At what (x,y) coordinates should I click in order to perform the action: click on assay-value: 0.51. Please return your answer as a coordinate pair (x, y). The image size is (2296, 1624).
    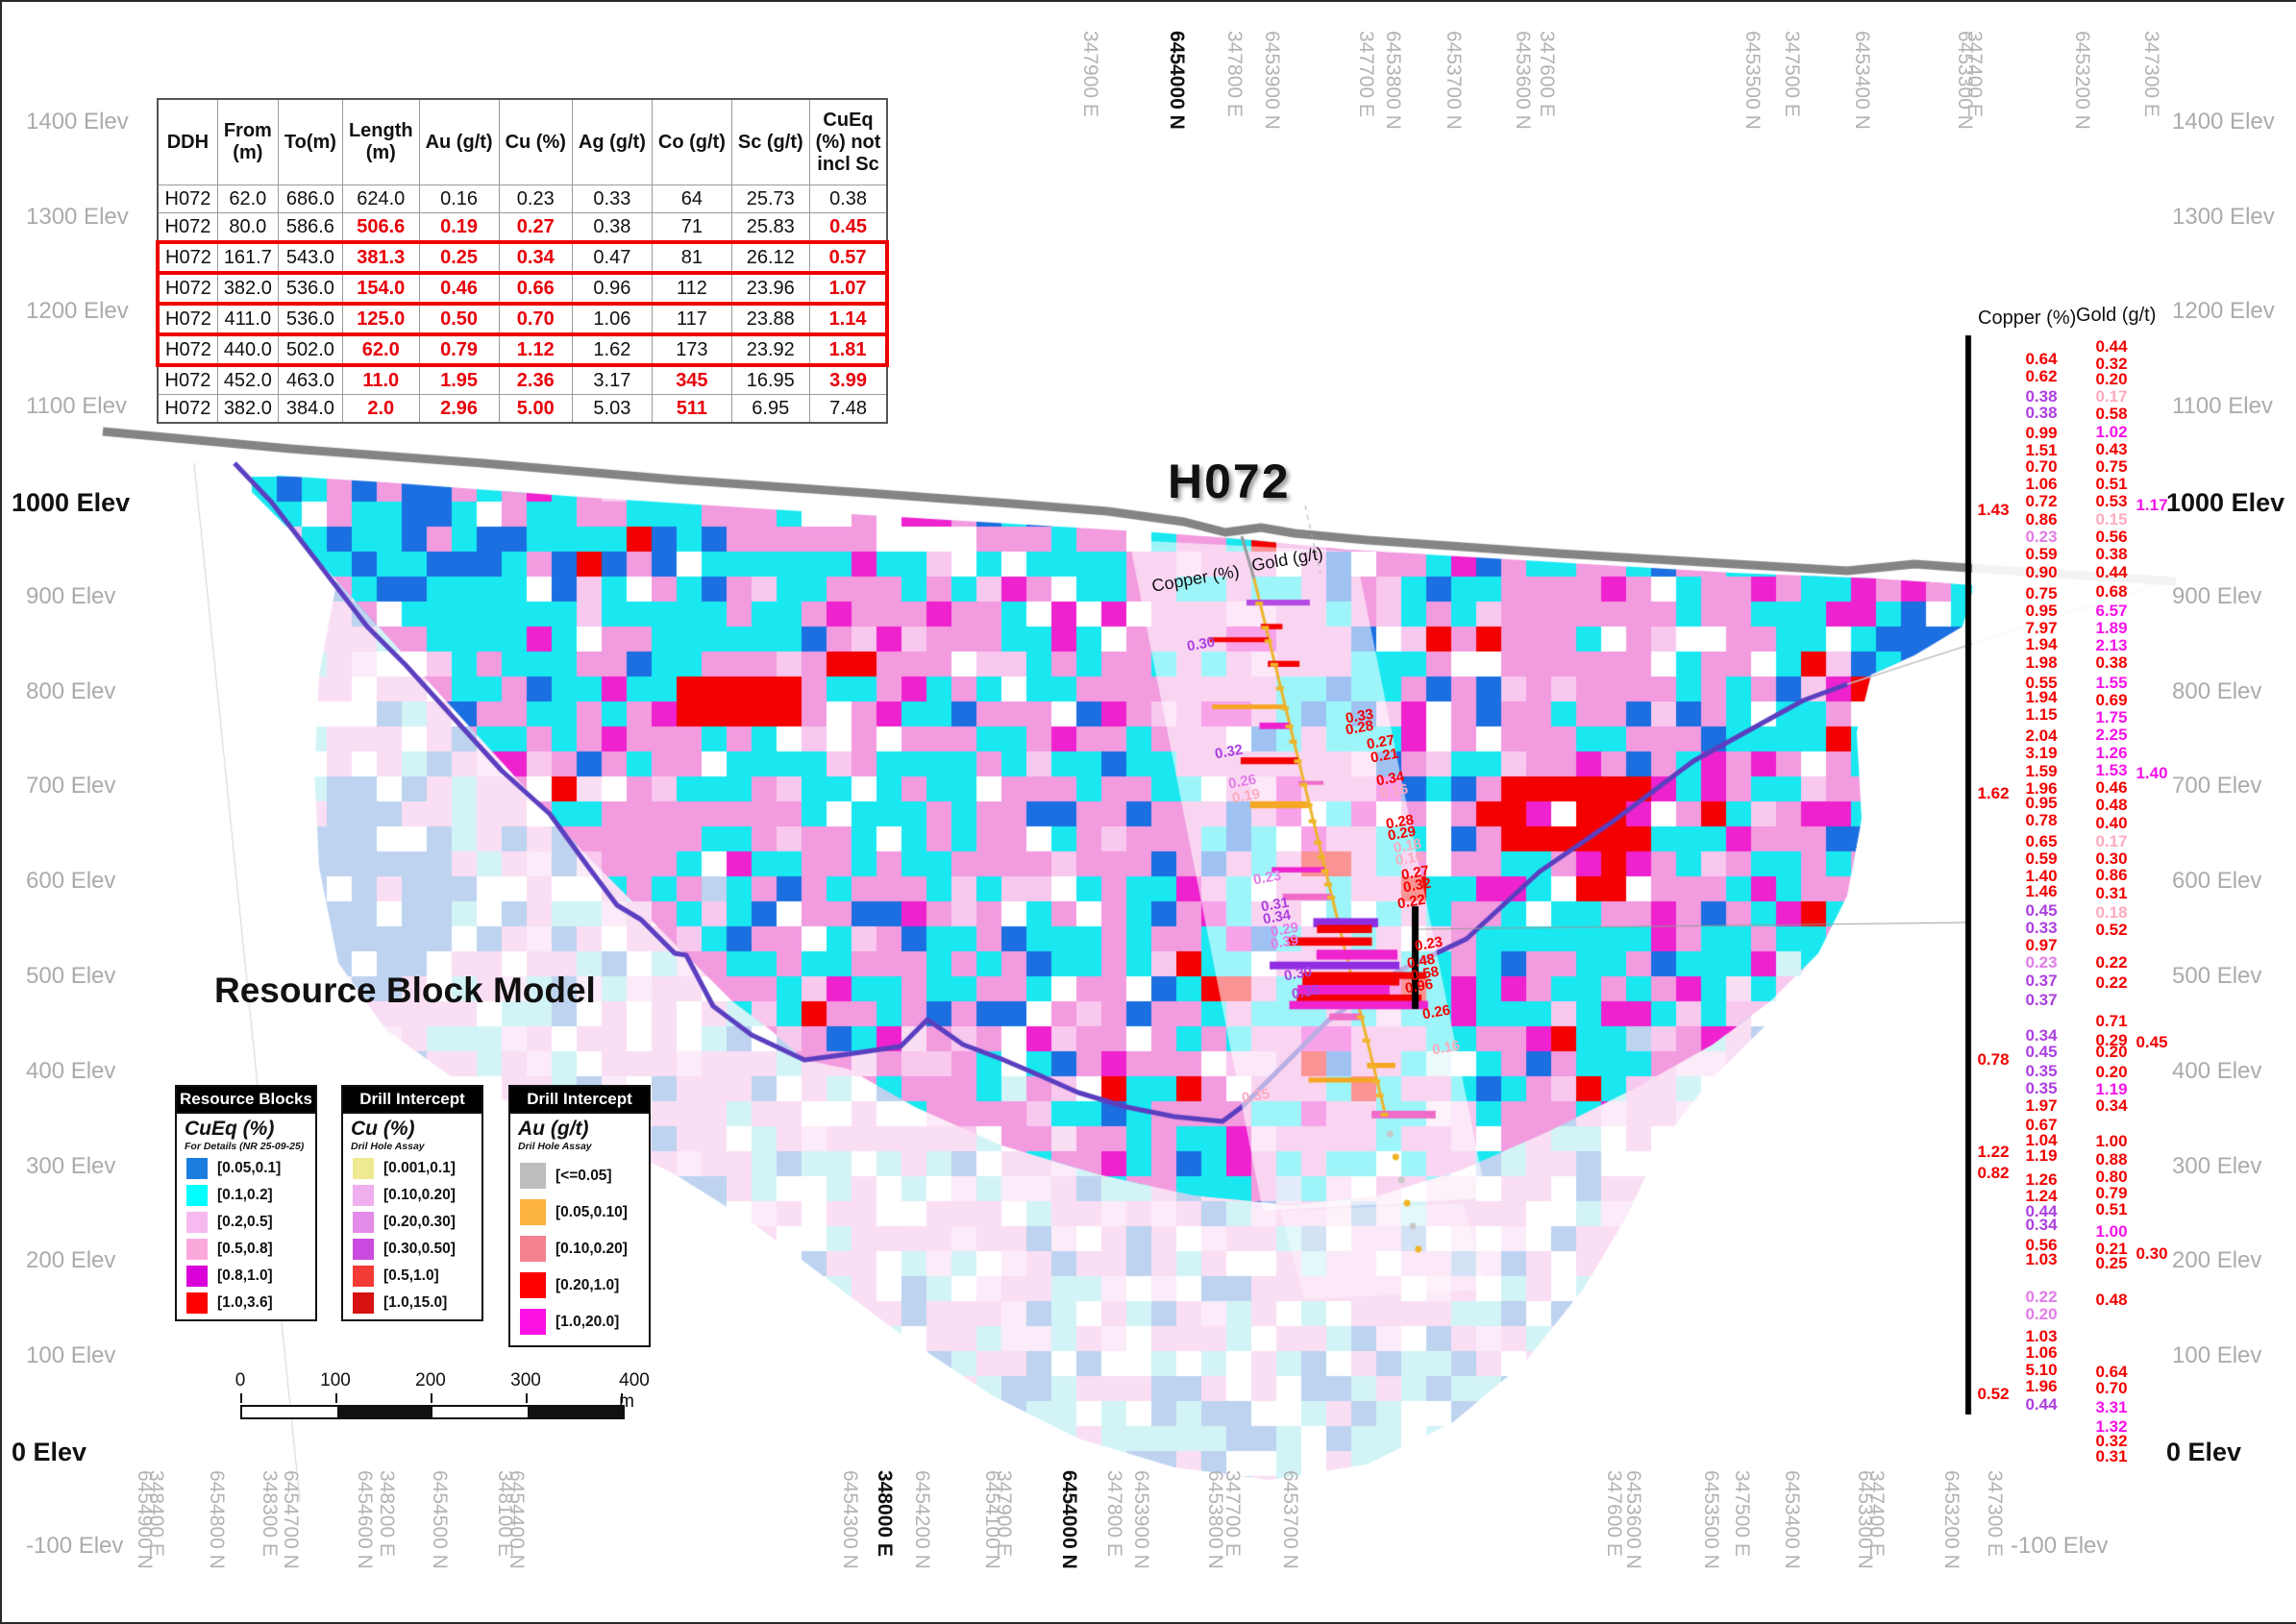
    Looking at the image, I should click on (2111, 484).